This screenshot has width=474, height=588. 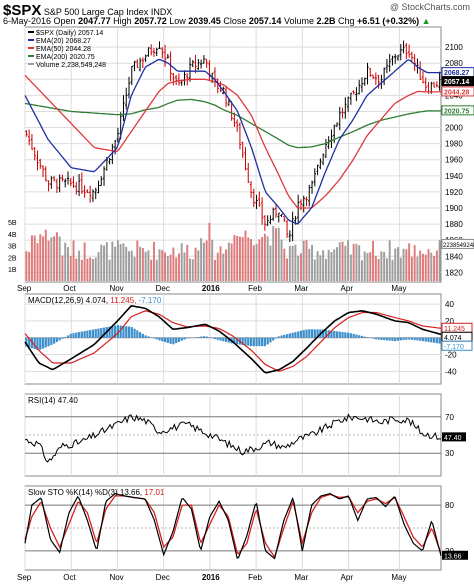 I want to click on legend-spx: $SPX (Daily) 2057.14, so click(x=69, y=33).